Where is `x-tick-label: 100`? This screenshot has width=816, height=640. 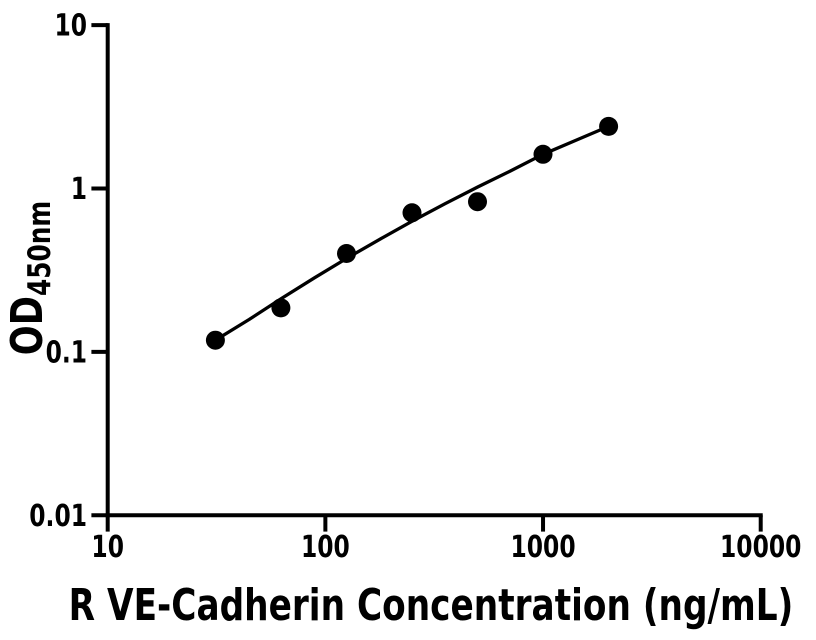 x-tick-label: 100 is located at coordinates (325, 547).